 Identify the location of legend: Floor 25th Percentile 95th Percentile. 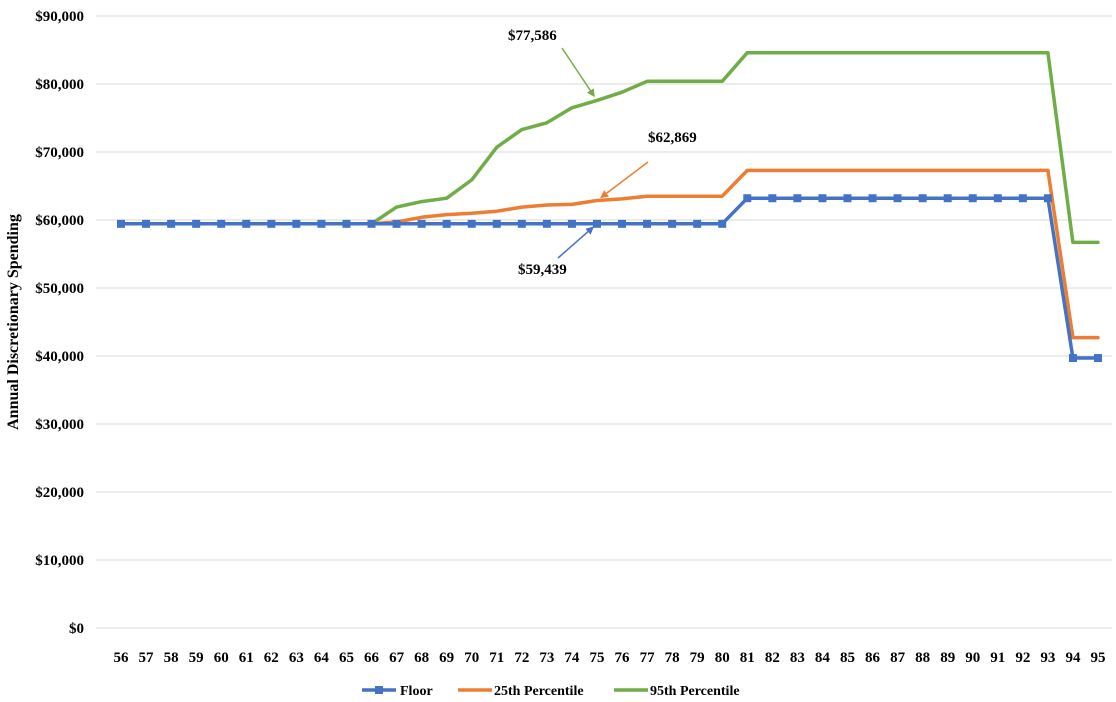
(551, 691).